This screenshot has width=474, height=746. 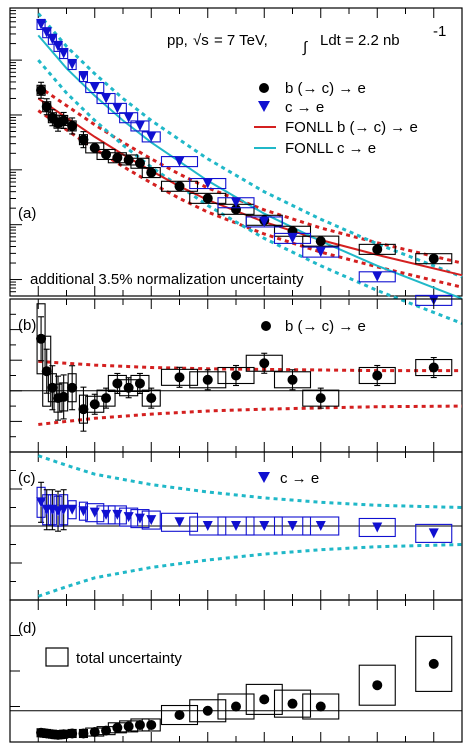 I want to click on panel-b-fonll-lower, so click(x=250, y=415).